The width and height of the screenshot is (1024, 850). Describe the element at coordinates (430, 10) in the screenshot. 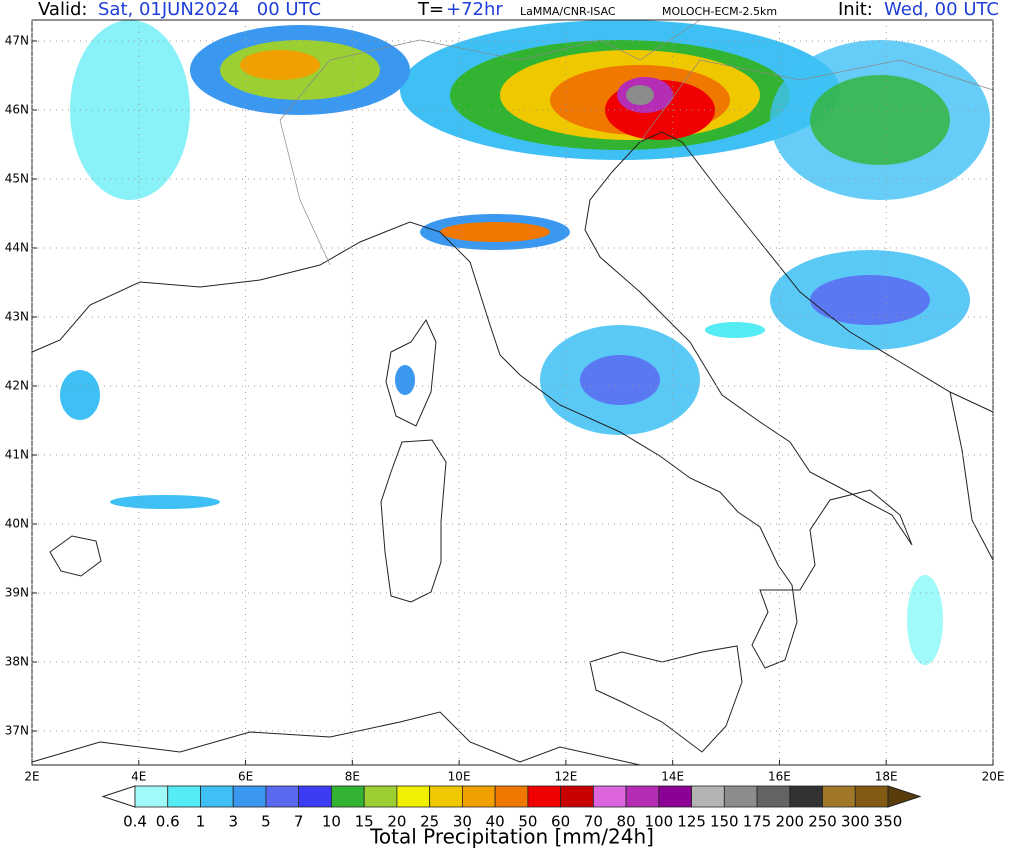

I see `lead-label: T=` at that location.